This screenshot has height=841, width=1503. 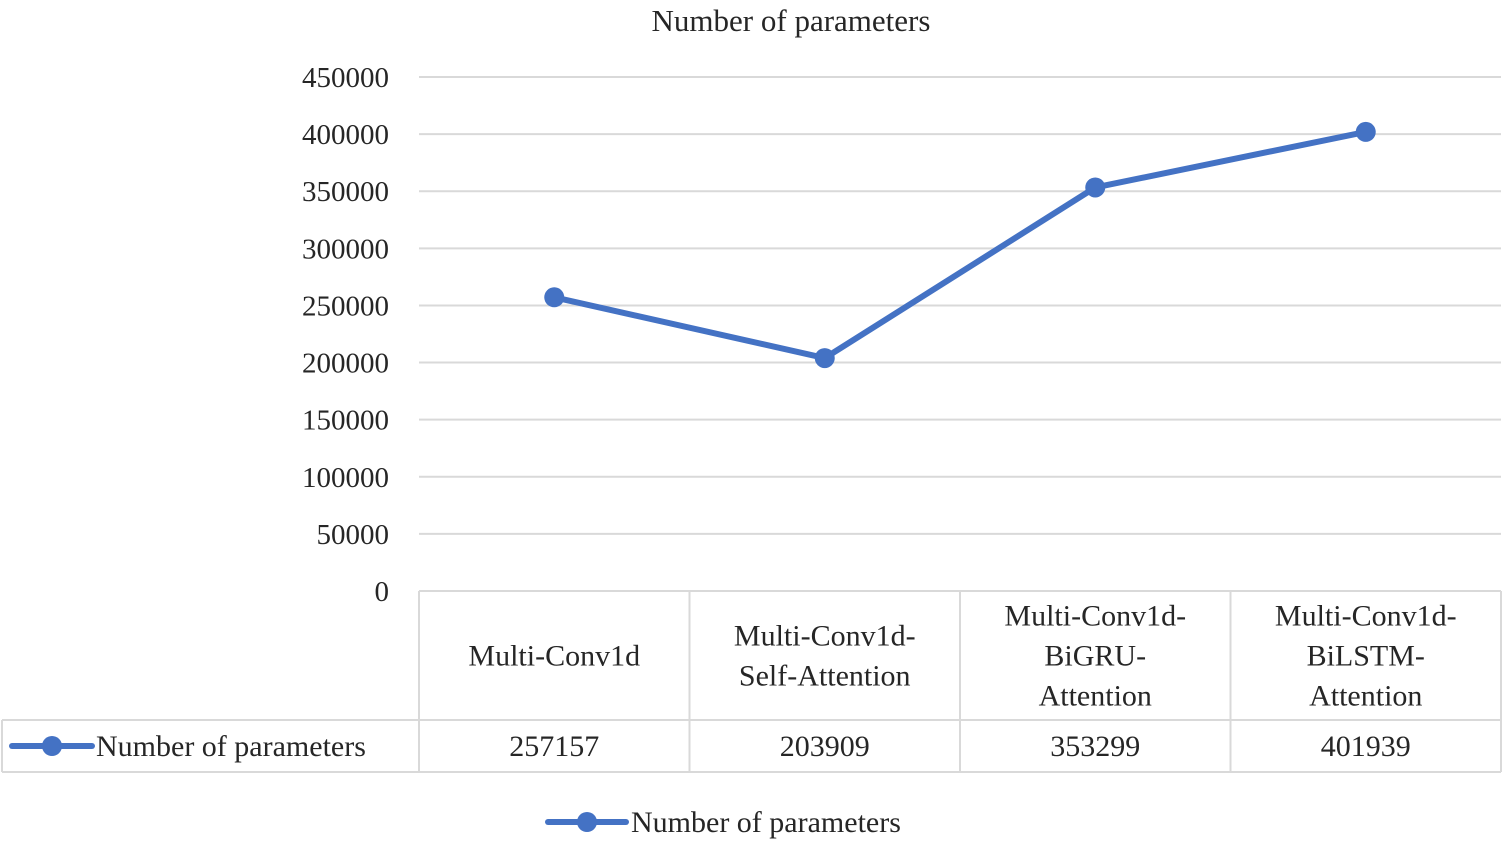 I want to click on legend-marker, so click(x=587, y=822).